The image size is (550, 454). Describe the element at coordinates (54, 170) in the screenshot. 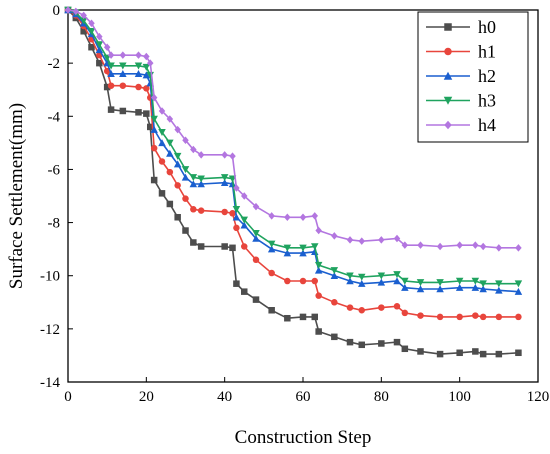

I see `y-tick-label: -6` at that location.